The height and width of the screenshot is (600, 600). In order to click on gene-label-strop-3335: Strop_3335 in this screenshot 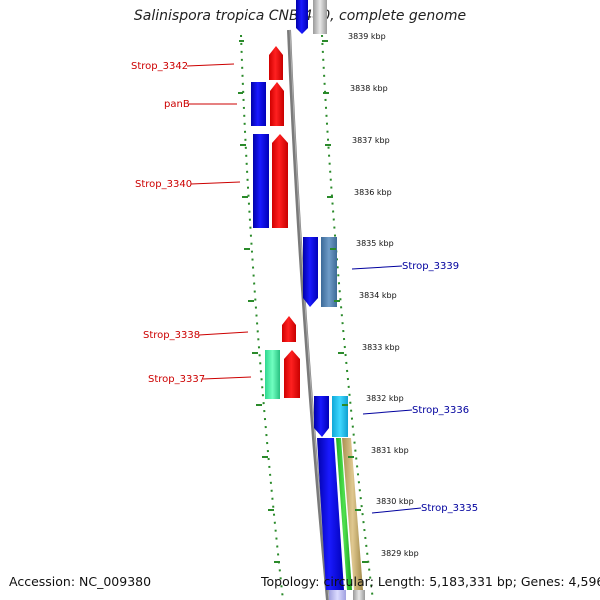, I will do `click(449, 508)`.